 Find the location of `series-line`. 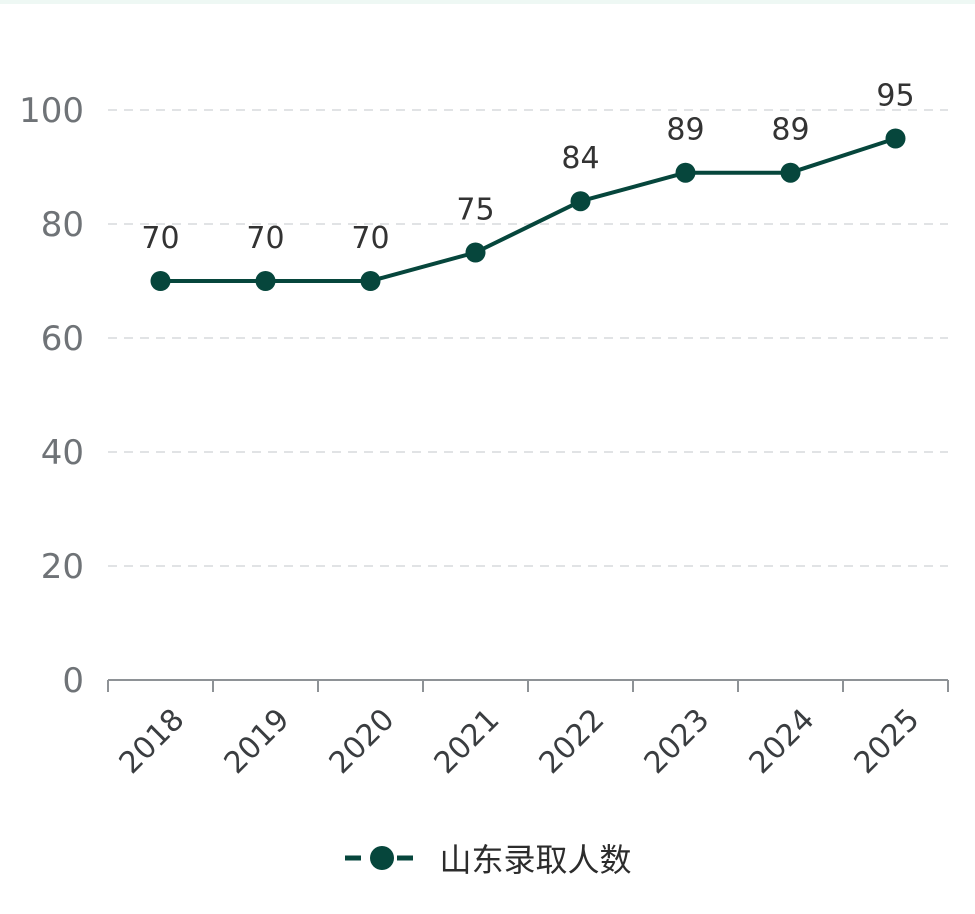

series-line is located at coordinates (528, 209).